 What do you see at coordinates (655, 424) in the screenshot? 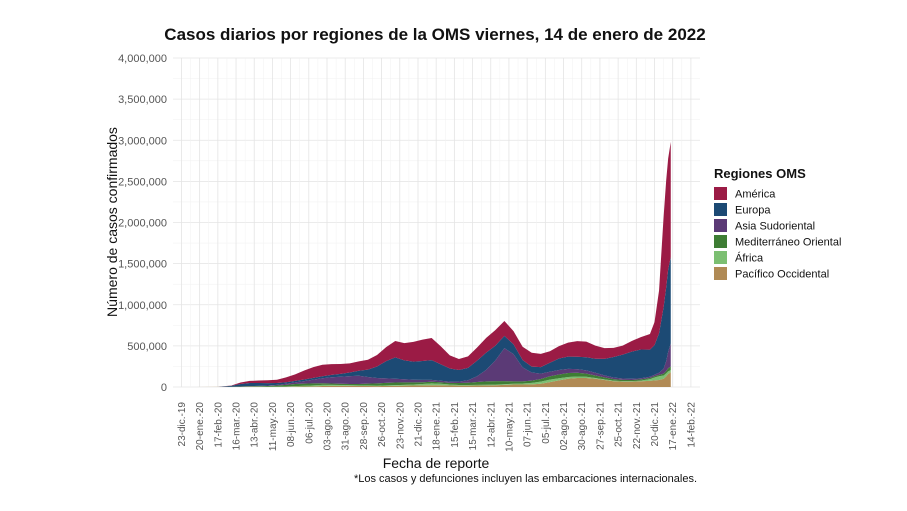
I see `x-tick-label: 20-dic.-21` at bounding box center [655, 424].